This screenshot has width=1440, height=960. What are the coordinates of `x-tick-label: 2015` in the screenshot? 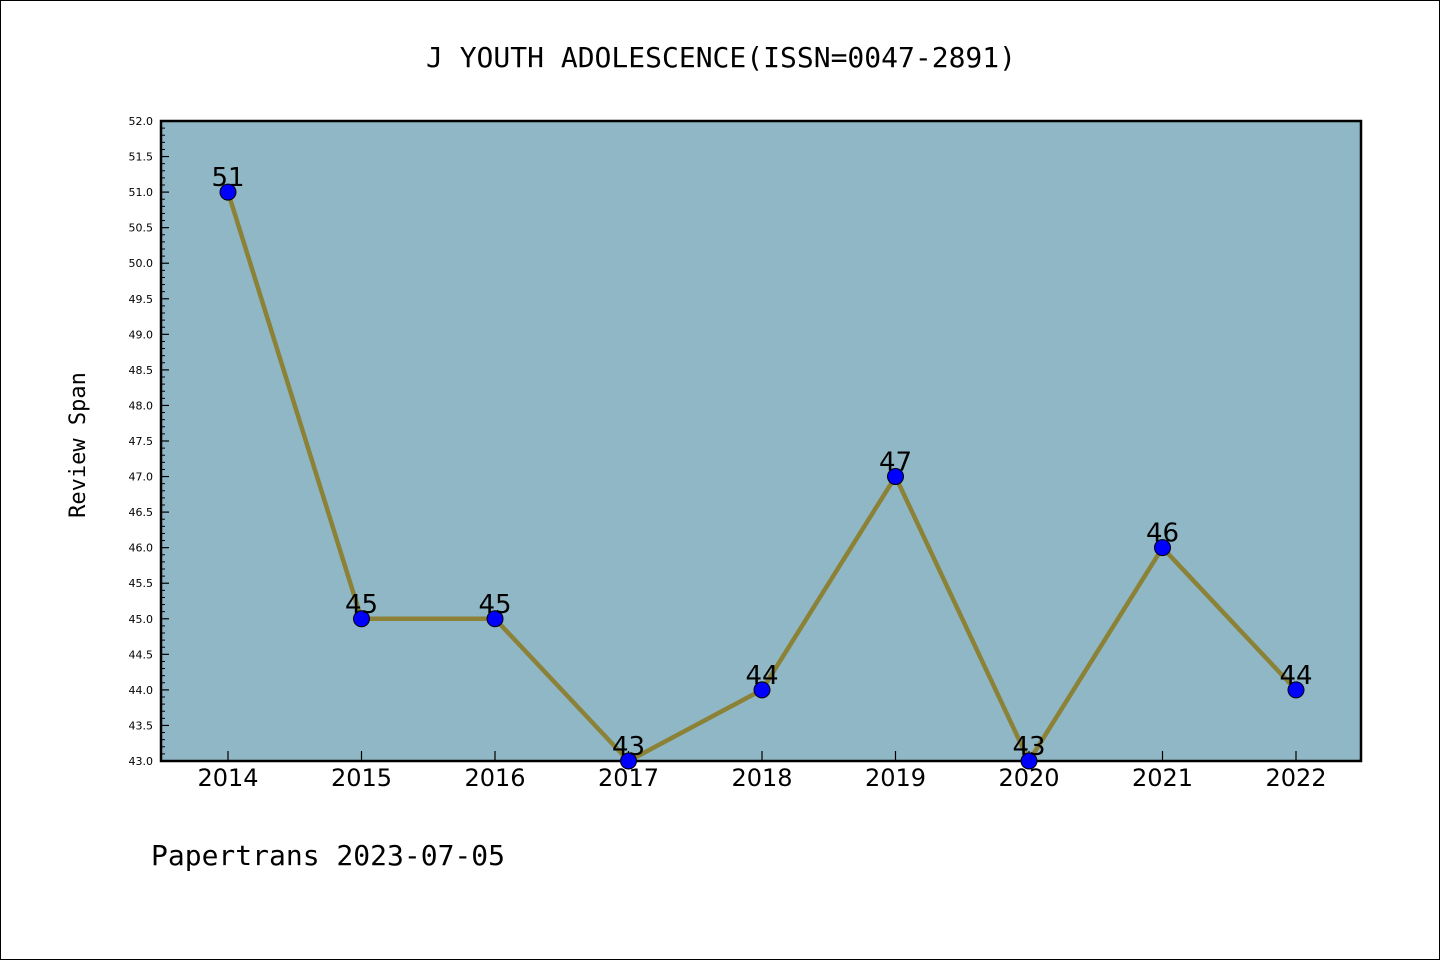 It's located at (361, 778).